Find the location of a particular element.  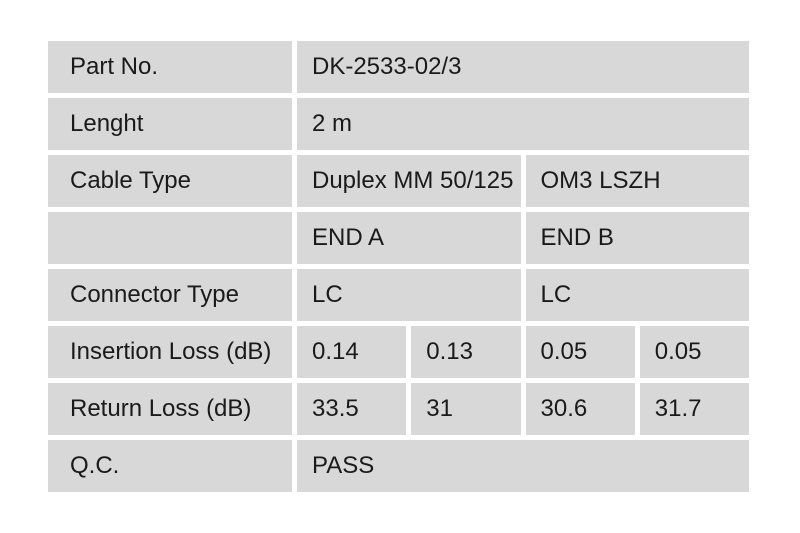

label-connector-type: Connector Type is located at coordinates (170, 295).